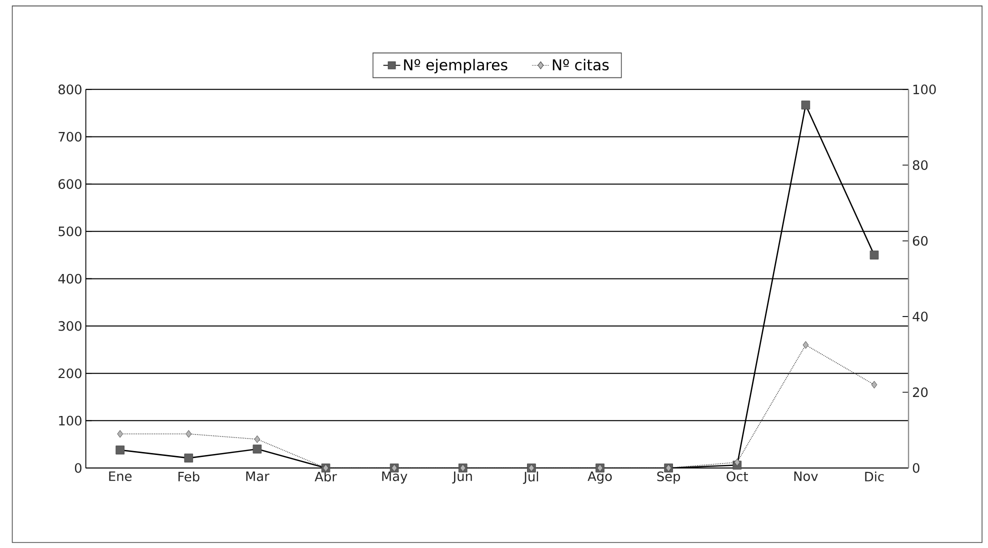 The width and height of the screenshot is (988, 548). I want to click on y-tick-label: 100, so click(70, 421).